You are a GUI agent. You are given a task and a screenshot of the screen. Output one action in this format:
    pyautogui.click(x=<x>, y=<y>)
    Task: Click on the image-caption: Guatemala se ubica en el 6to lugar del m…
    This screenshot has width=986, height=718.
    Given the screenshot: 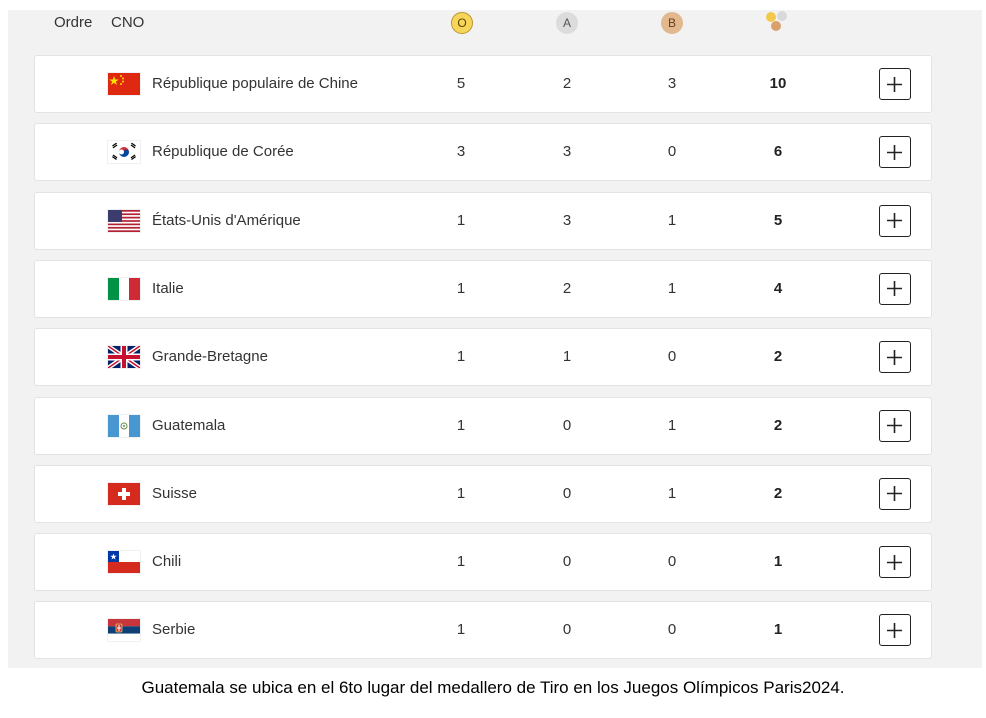 What is the action you would take?
    pyautogui.click(x=493, y=687)
    